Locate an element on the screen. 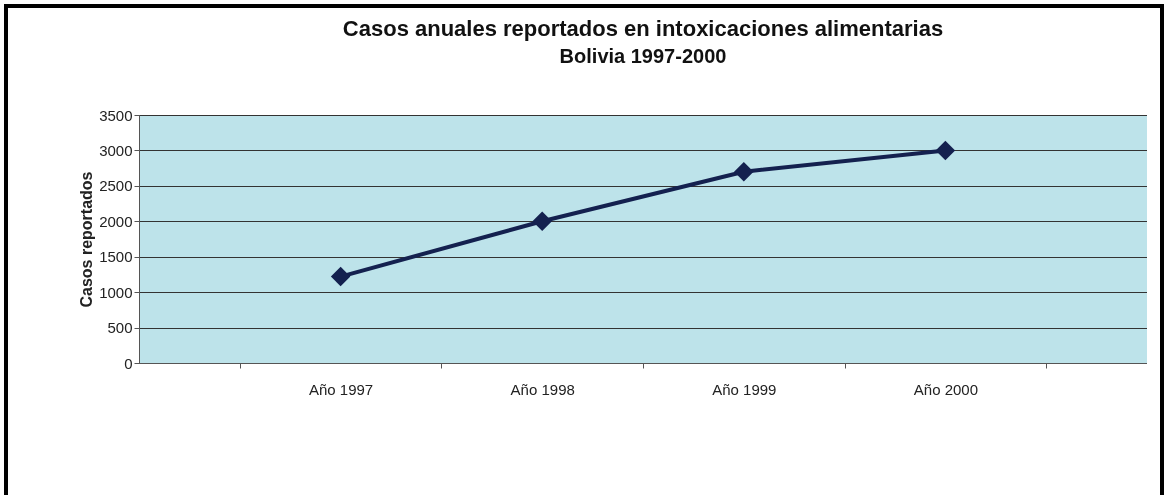 This screenshot has height=501, width=1166. x-tick-label: Año 1998 is located at coordinates (542, 389).